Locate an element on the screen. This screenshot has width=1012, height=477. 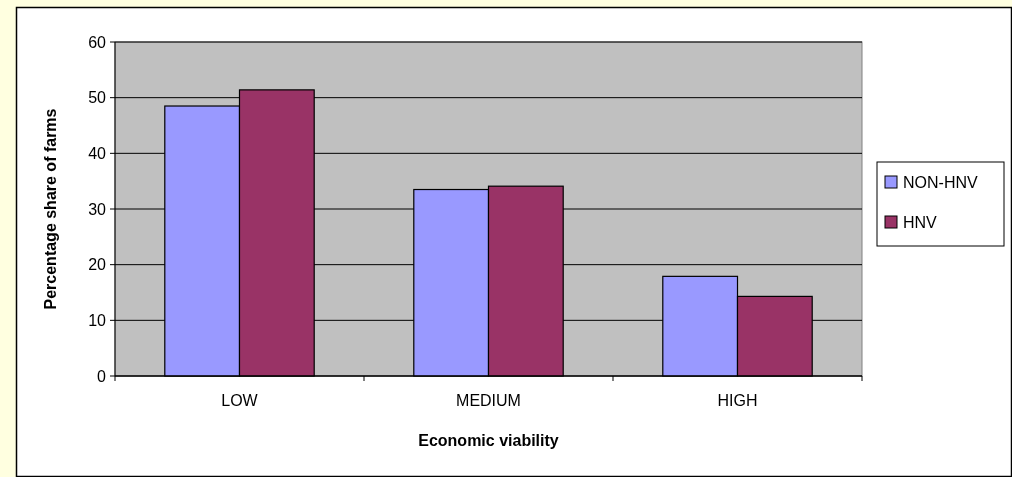
y-tick-label: 20 is located at coordinates (97, 265).